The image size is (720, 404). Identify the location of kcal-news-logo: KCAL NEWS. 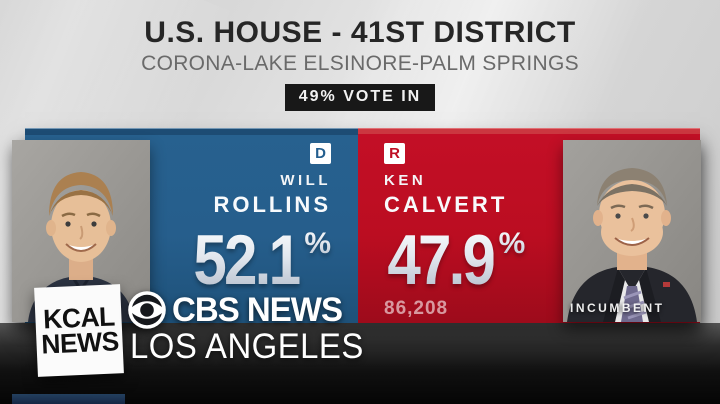
(79, 330).